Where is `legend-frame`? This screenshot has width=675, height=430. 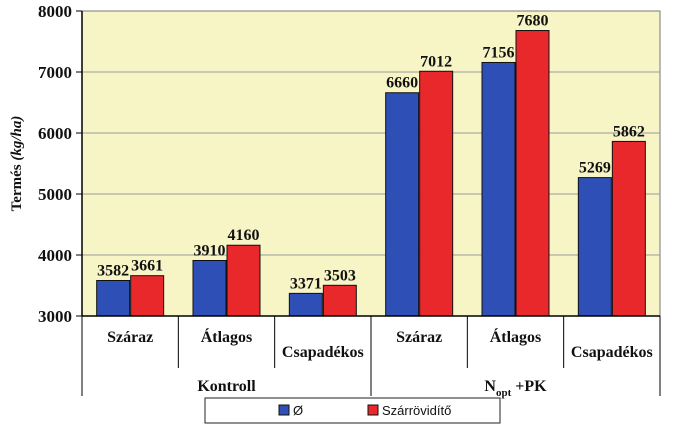 legend-frame is located at coordinates (352, 410).